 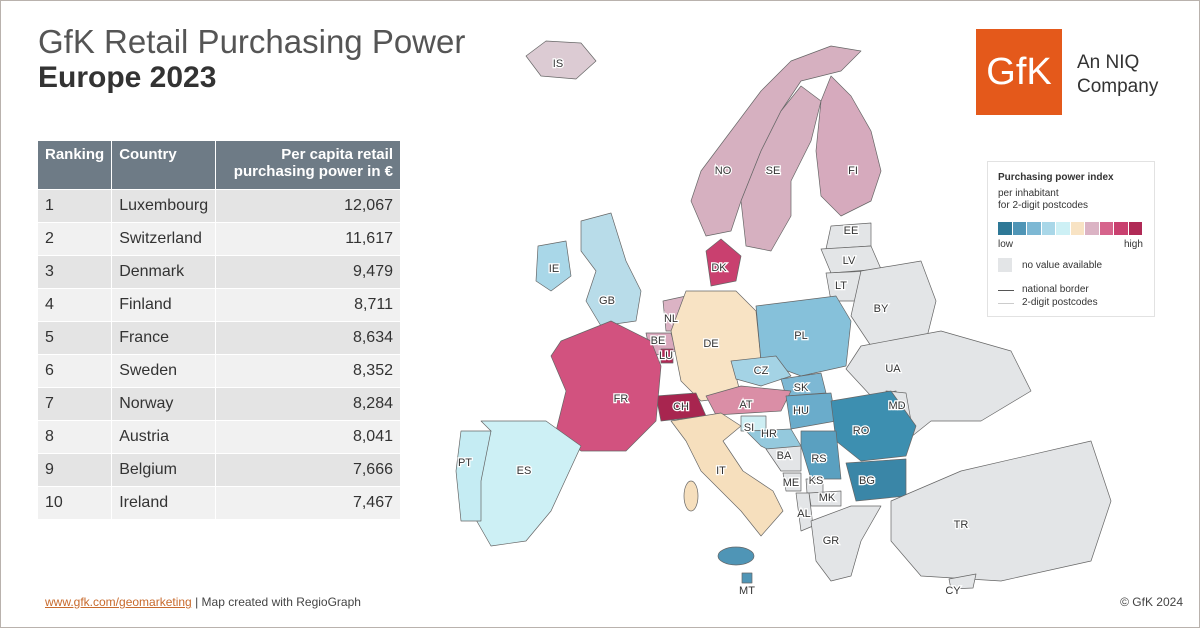 I want to click on country-label: BG, so click(x=867, y=481).